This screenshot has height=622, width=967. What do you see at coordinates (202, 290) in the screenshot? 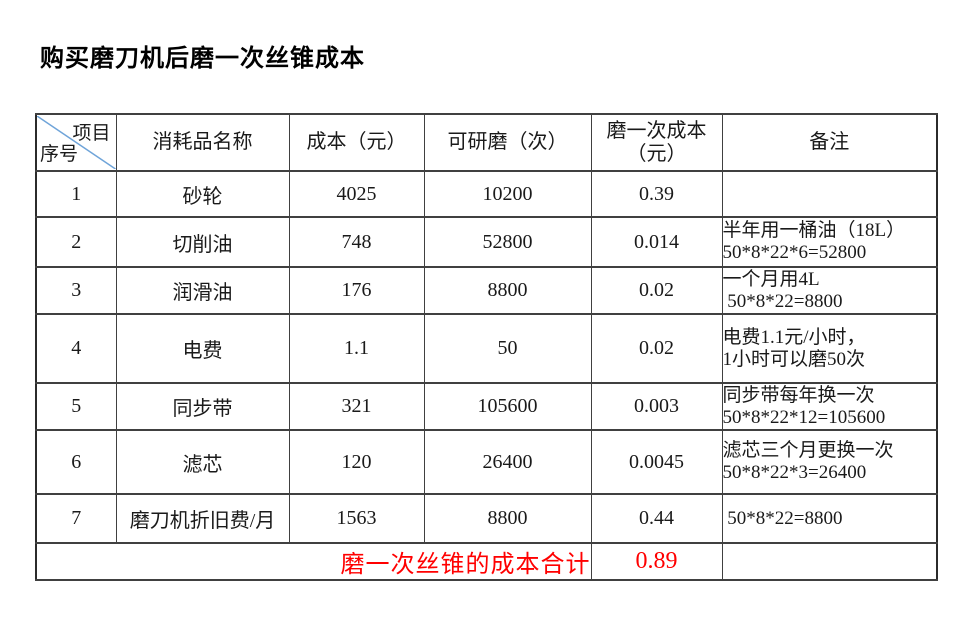
I see `row-3-name: 润滑油` at bounding box center [202, 290].